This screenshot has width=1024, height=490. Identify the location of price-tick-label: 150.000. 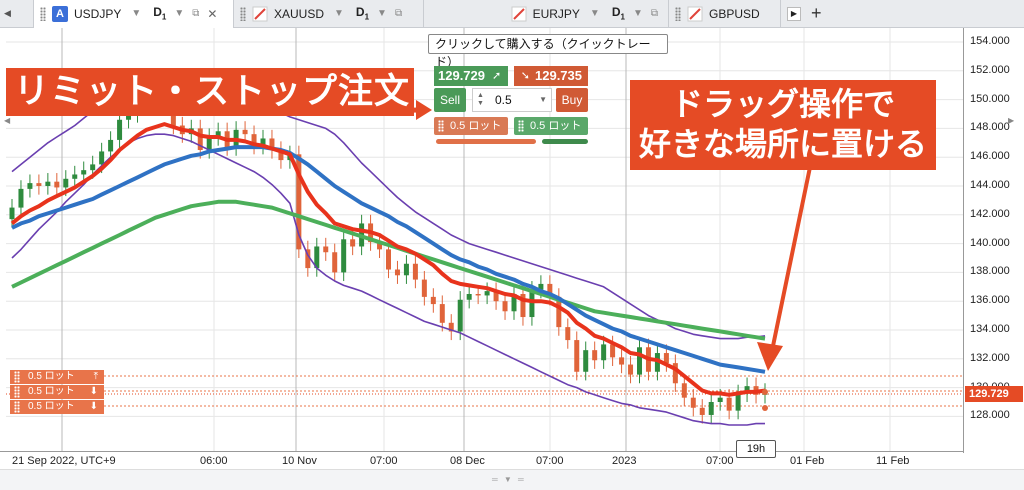
(990, 98).